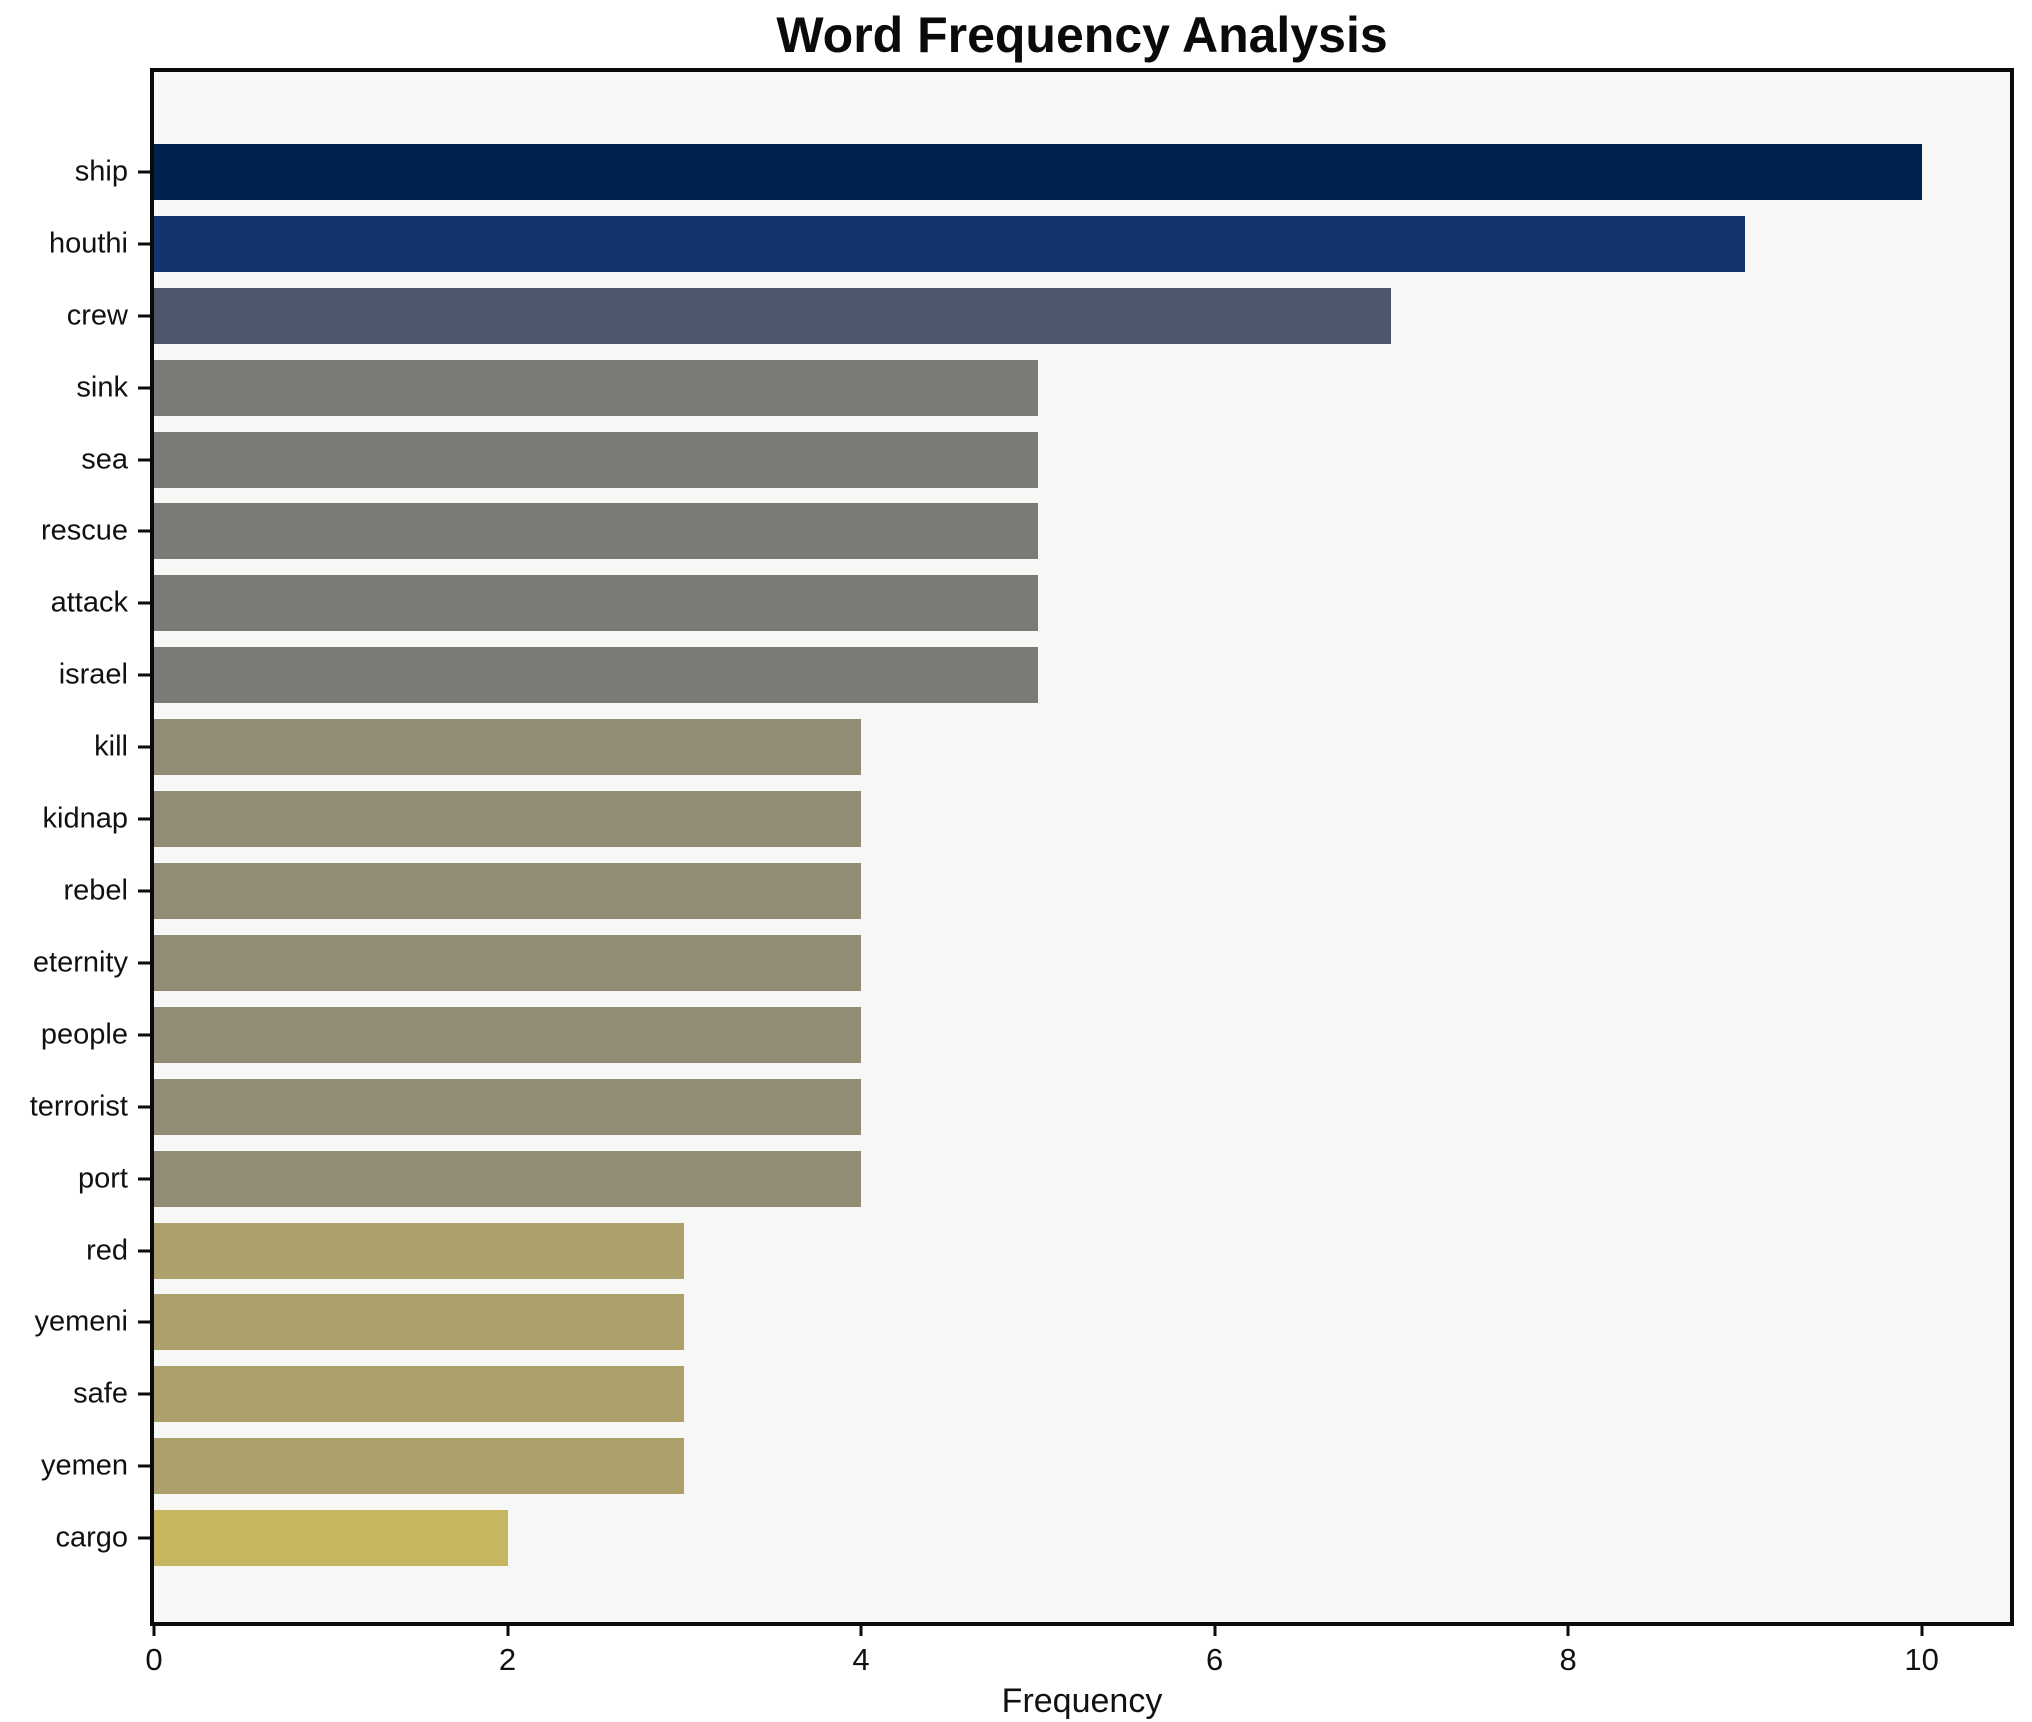 This screenshot has height=1722, width=2032. I want to click on y-tick-label: red, so click(107, 1250).